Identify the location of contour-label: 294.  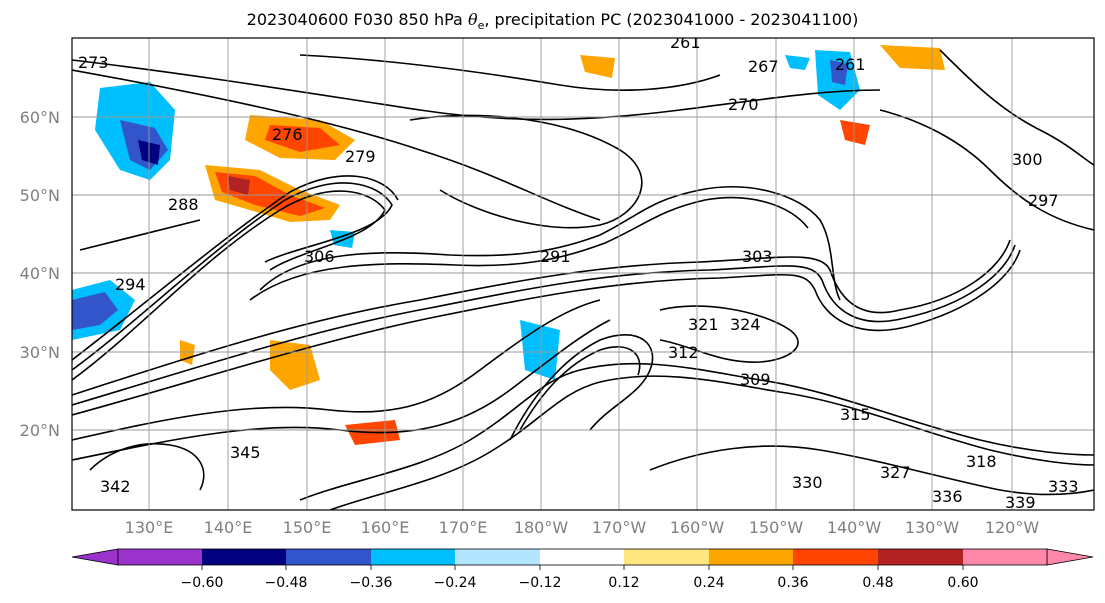
(130, 284).